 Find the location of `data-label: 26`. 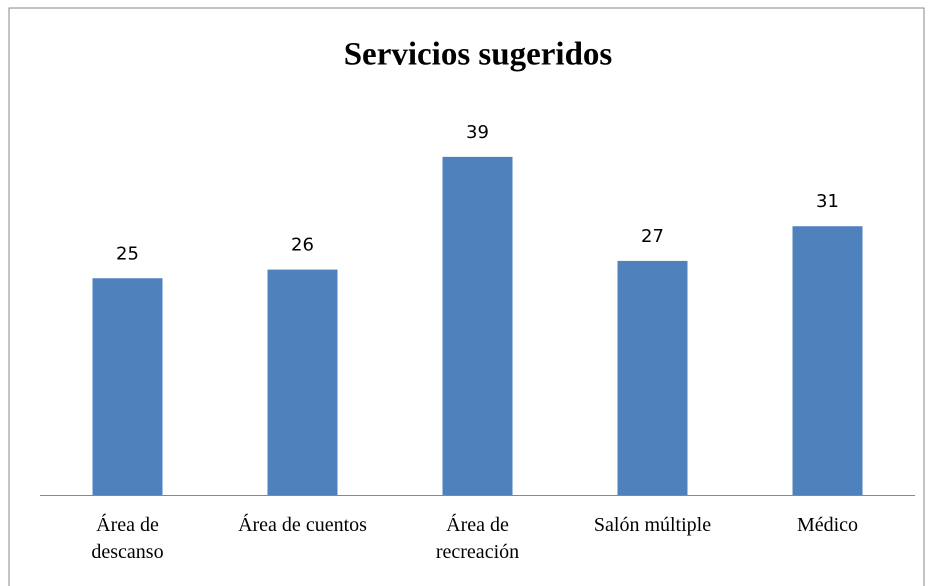

data-label: 26 is located at coordinates (302, 245).